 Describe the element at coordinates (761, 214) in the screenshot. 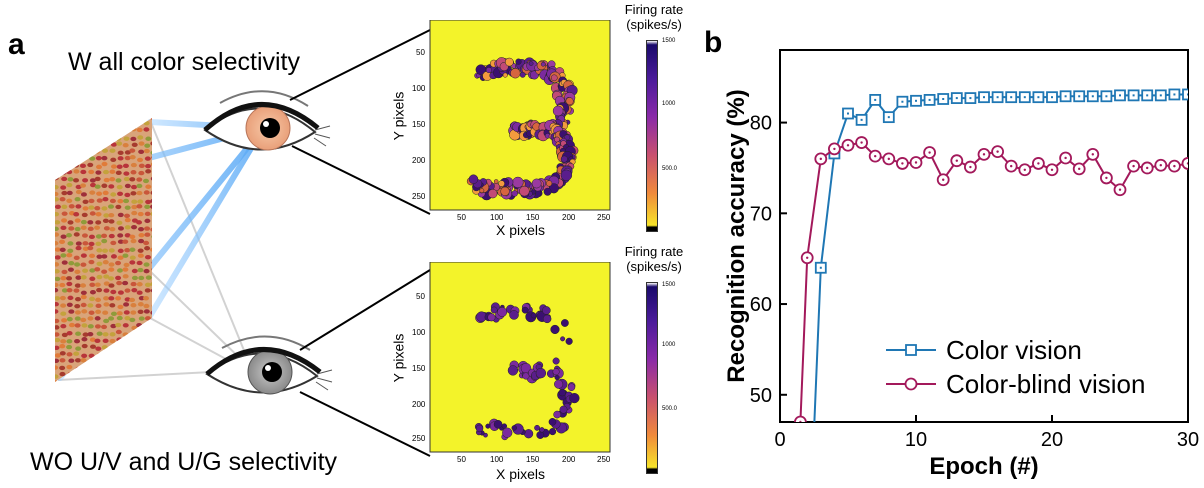

I see `y-tick-label: 70` at that location.